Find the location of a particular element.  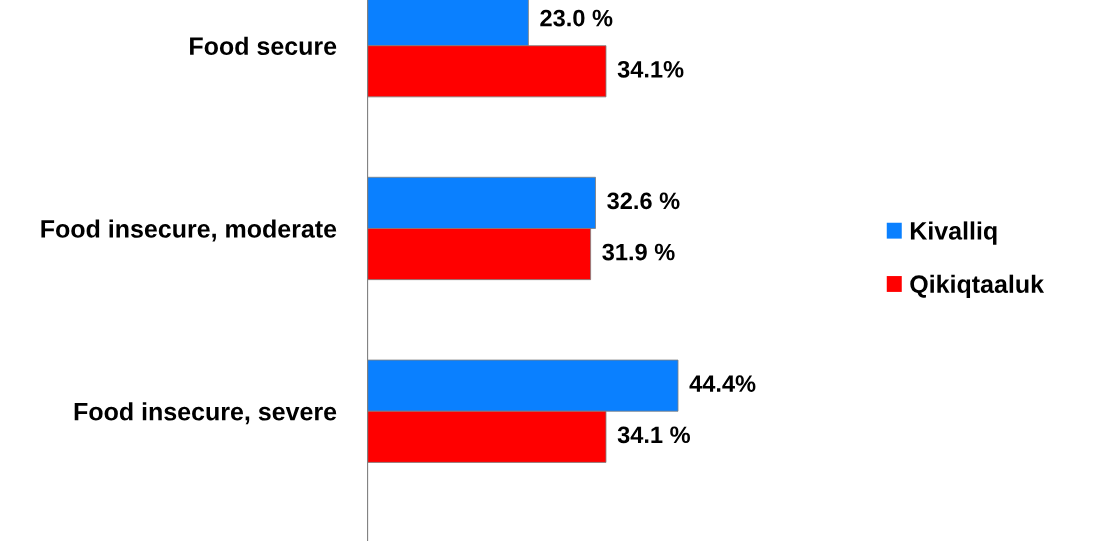

data-label: 31.9 % is located at coordinates (638, 252).